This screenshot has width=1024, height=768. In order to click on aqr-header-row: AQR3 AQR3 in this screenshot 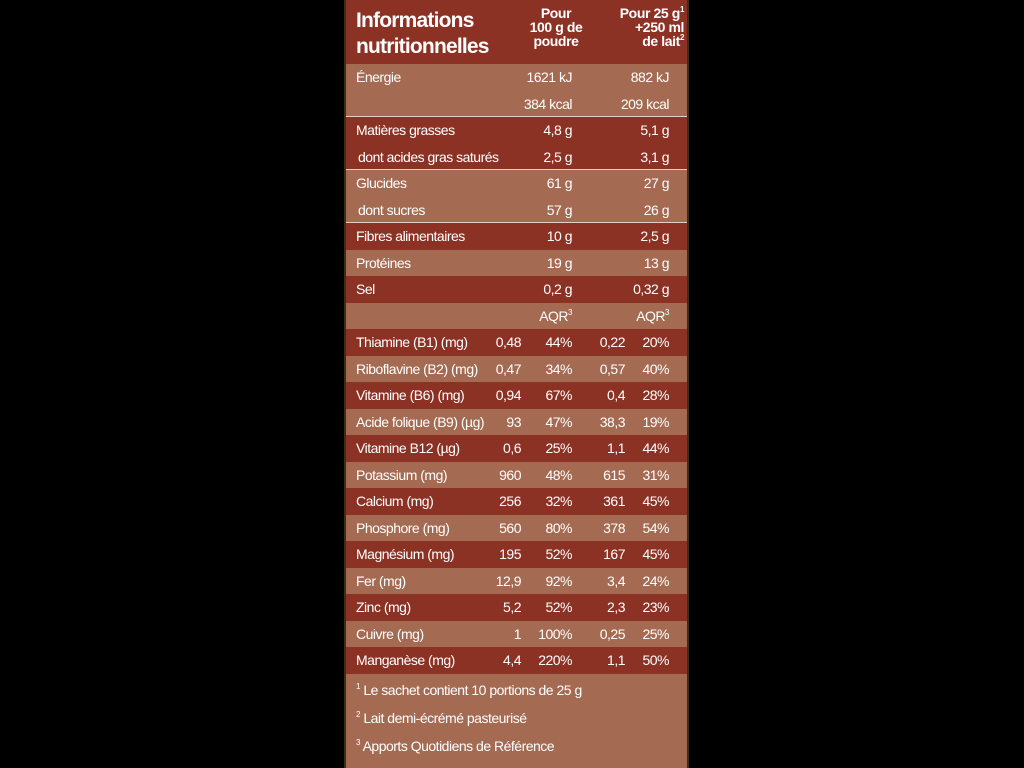, I will do `click(516, 315)`.